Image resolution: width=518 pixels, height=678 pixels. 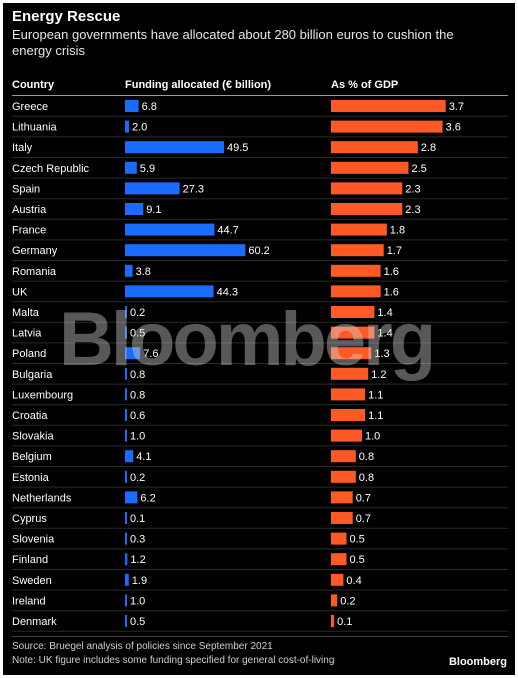 I want to click on gdp-value-label: 0.4, so click(x=353, y=581).